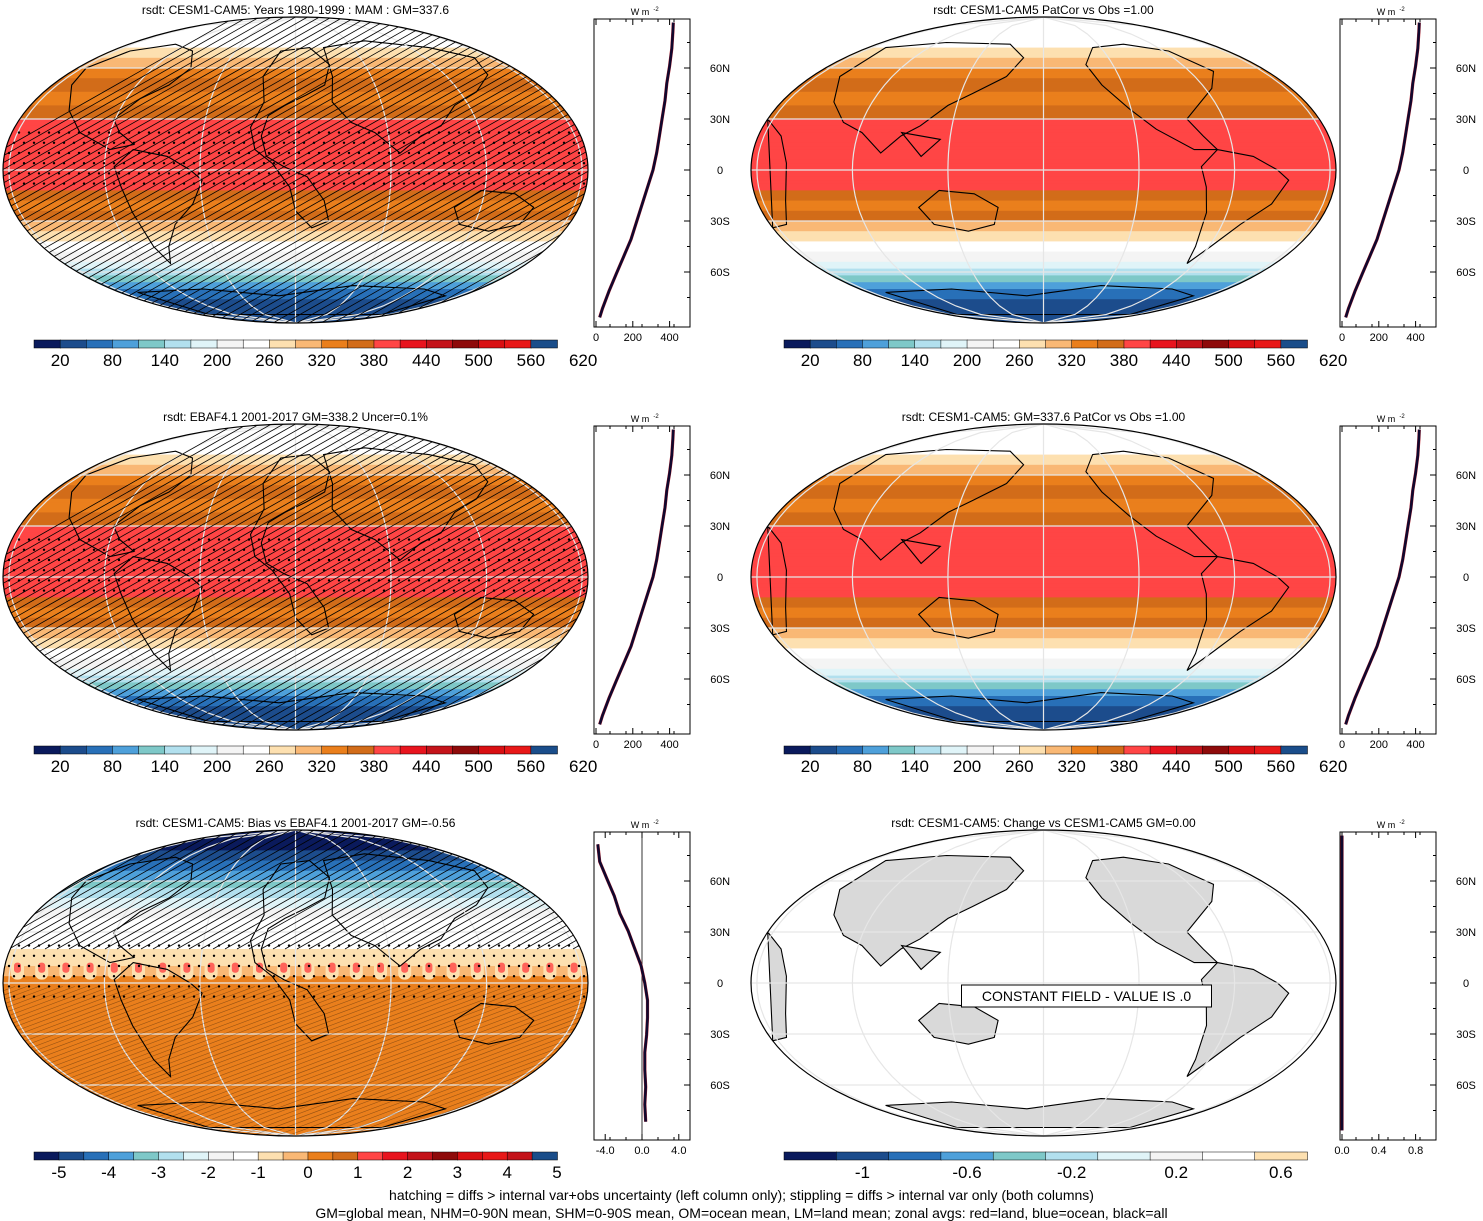 This screenshot has width=1483, height=1221. Describe the element at coordinates (1065, 354) in the screenshot. I see `colorbar-p2: 20 80 140 200 260 320 380 440 500 560 620` at that location.